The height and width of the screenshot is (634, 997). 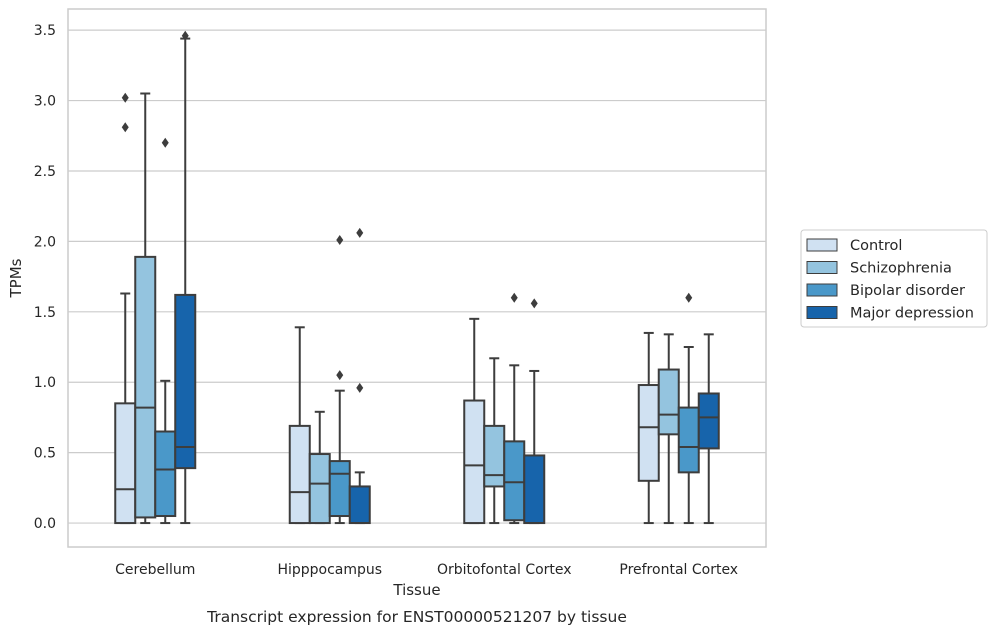 What do you see at coordinates (16, 278) in the screenshot?
I see `y-axis-label: TPMs` at bounding box center [16, 278].